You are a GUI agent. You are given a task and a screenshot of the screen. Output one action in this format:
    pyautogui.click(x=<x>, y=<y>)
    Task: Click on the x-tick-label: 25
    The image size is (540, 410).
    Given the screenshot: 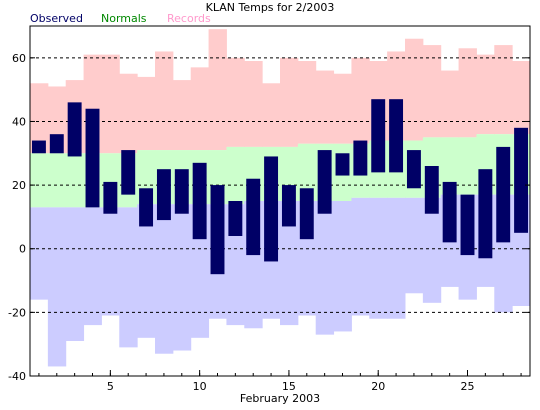 What is the action you would take?
    pyautogui.click(x=468, y=386)
    